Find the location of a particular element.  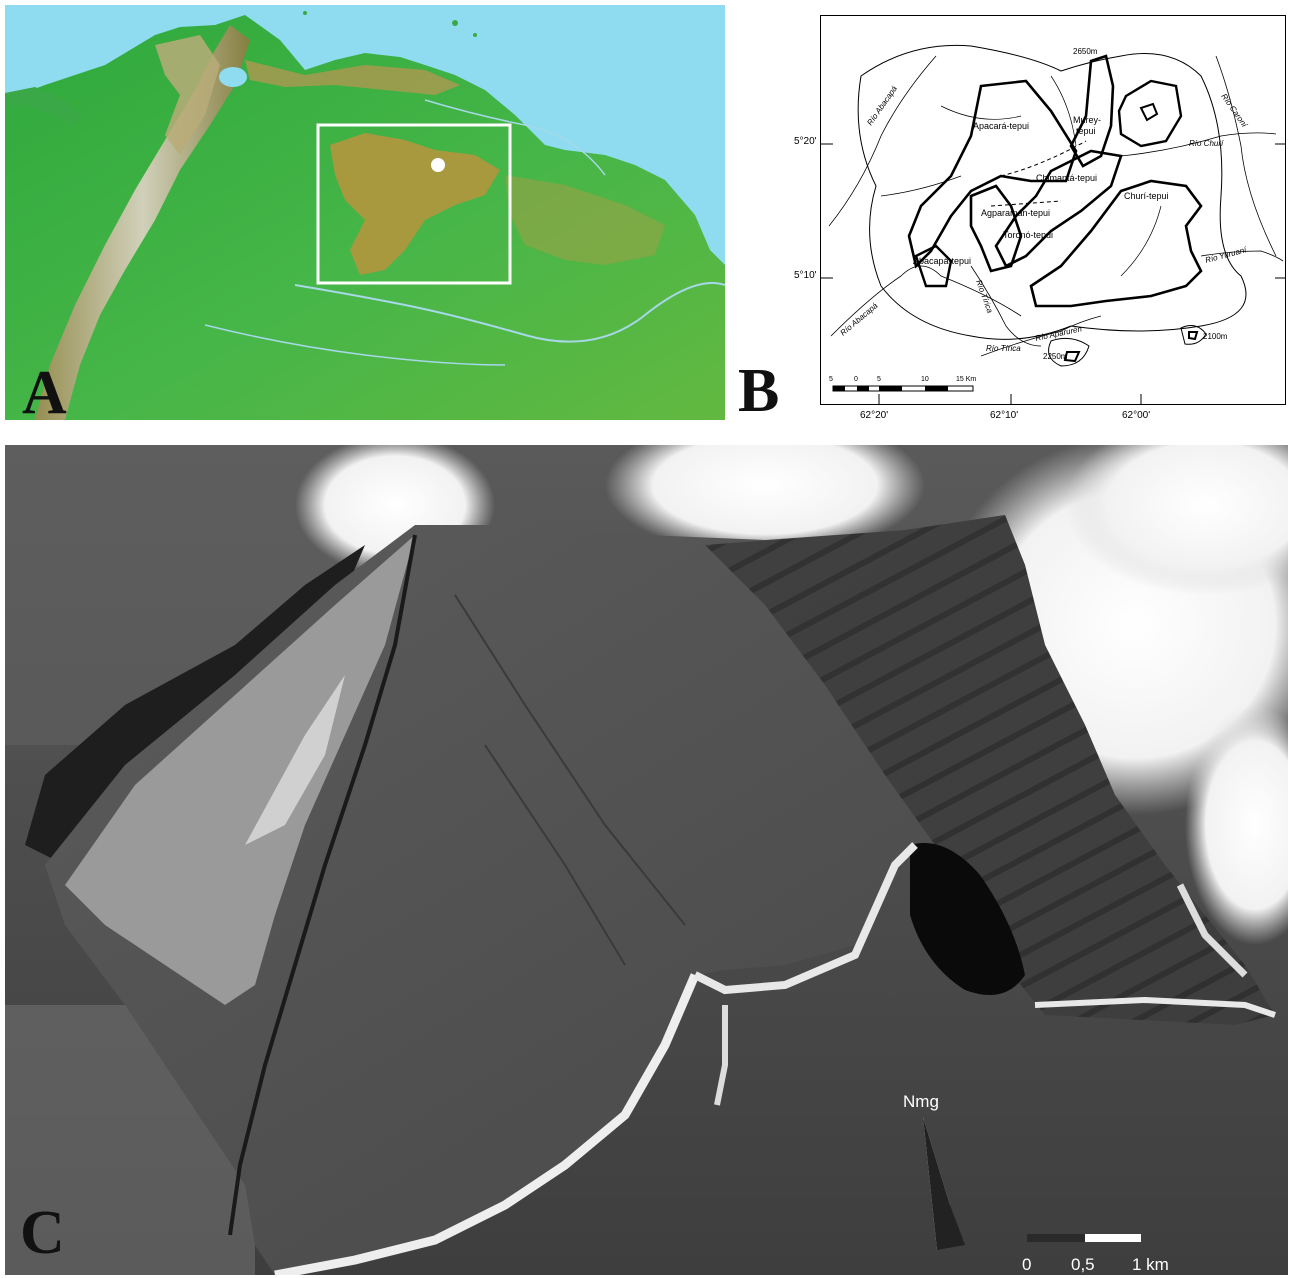

location-marker is located at coordinates (438, 165).